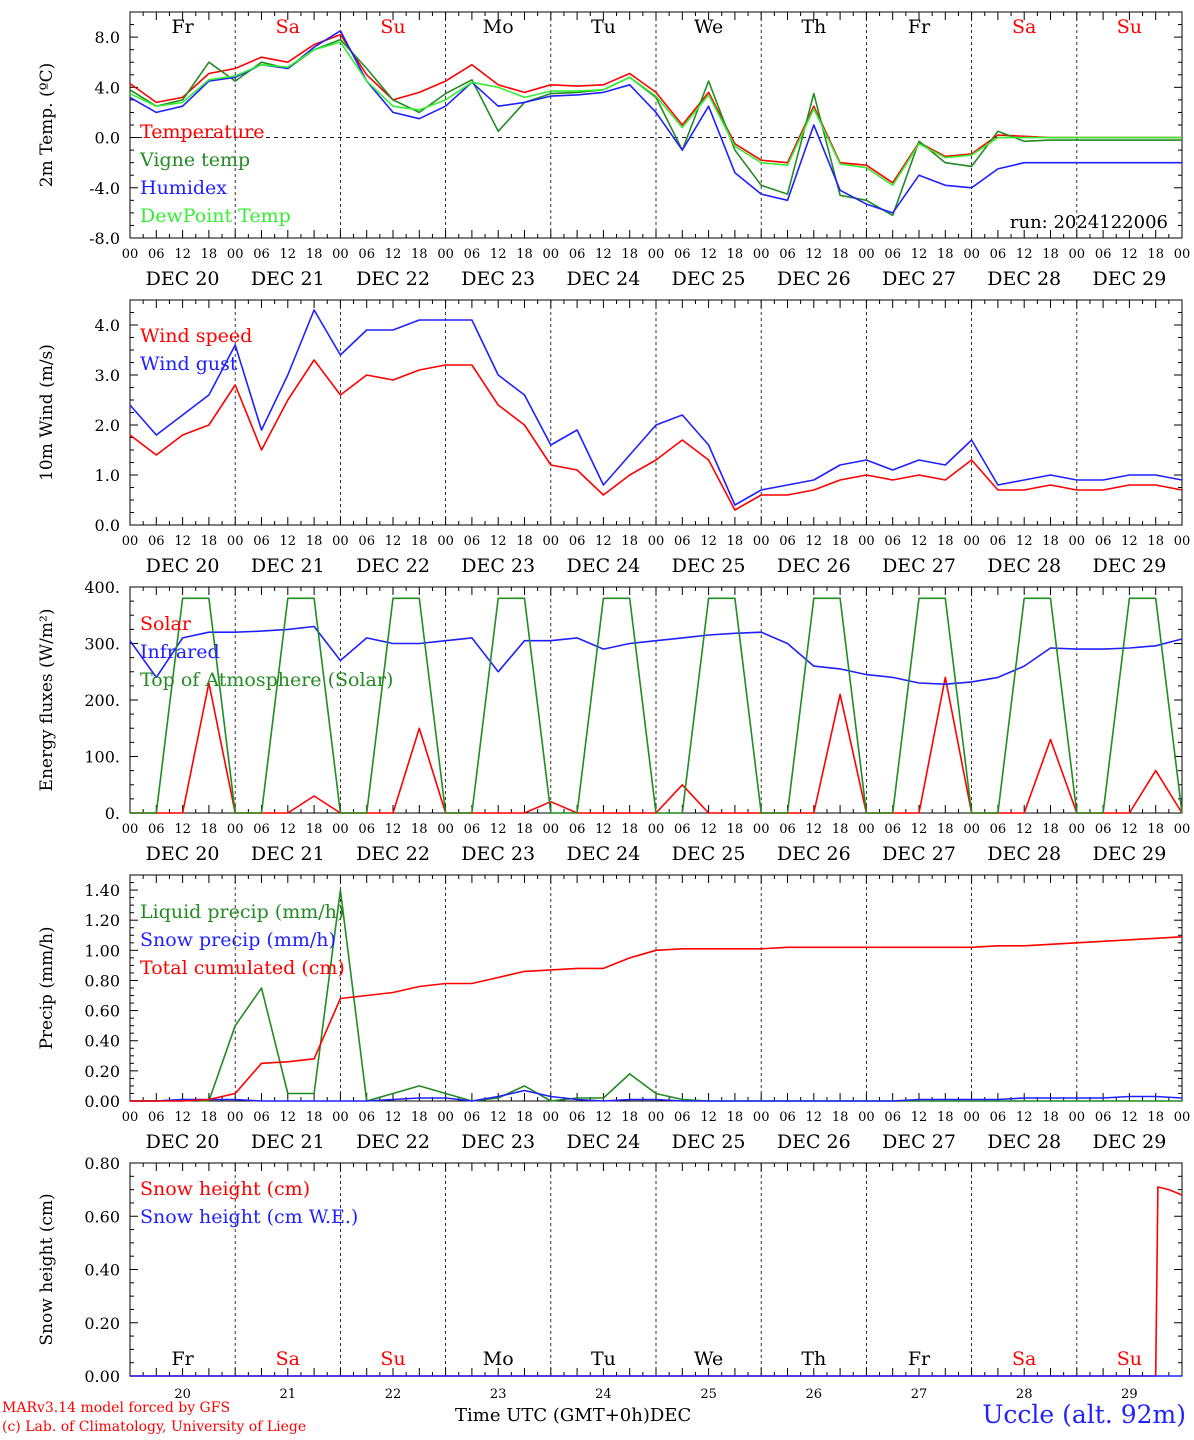 The image size is (1194, 1440). I want to click on x-date-number: 28, so click(1024, 1394).